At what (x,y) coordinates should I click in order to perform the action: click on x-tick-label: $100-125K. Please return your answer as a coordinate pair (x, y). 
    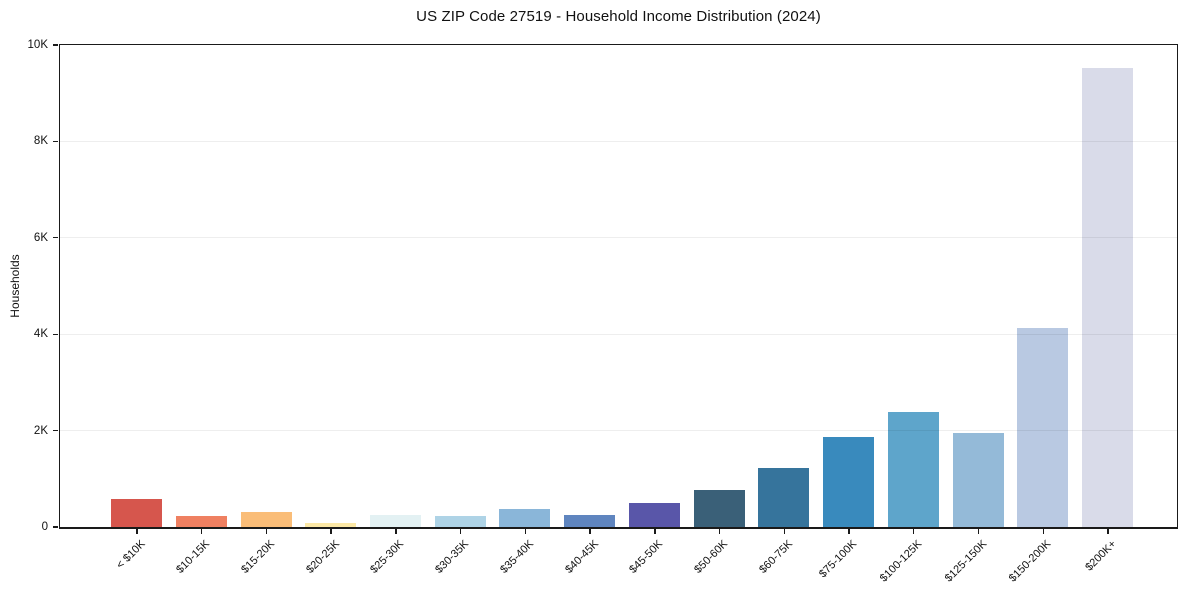
    Looking at the image, I should click on (901, 561).